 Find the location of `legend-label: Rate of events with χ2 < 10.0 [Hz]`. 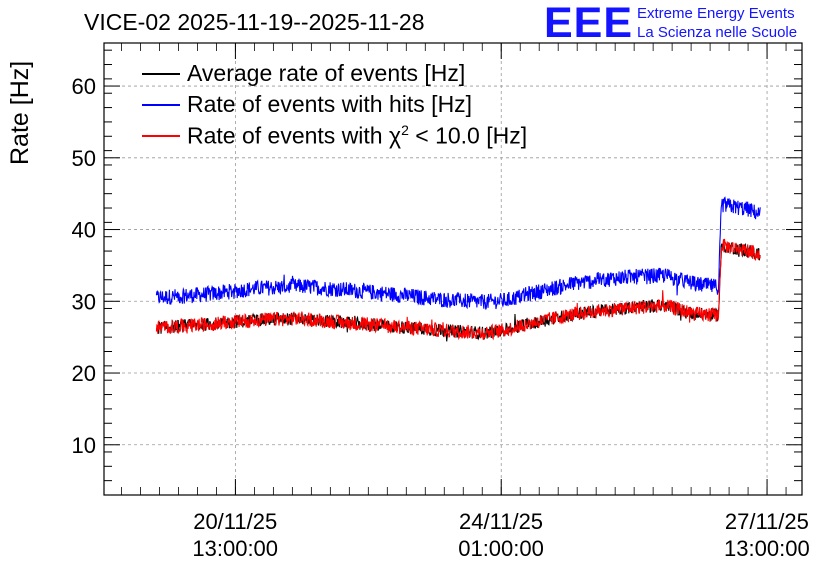

legend-label: Rate of events with χ2 < 10.0 [Hz] is located at coordinates (357, 136).